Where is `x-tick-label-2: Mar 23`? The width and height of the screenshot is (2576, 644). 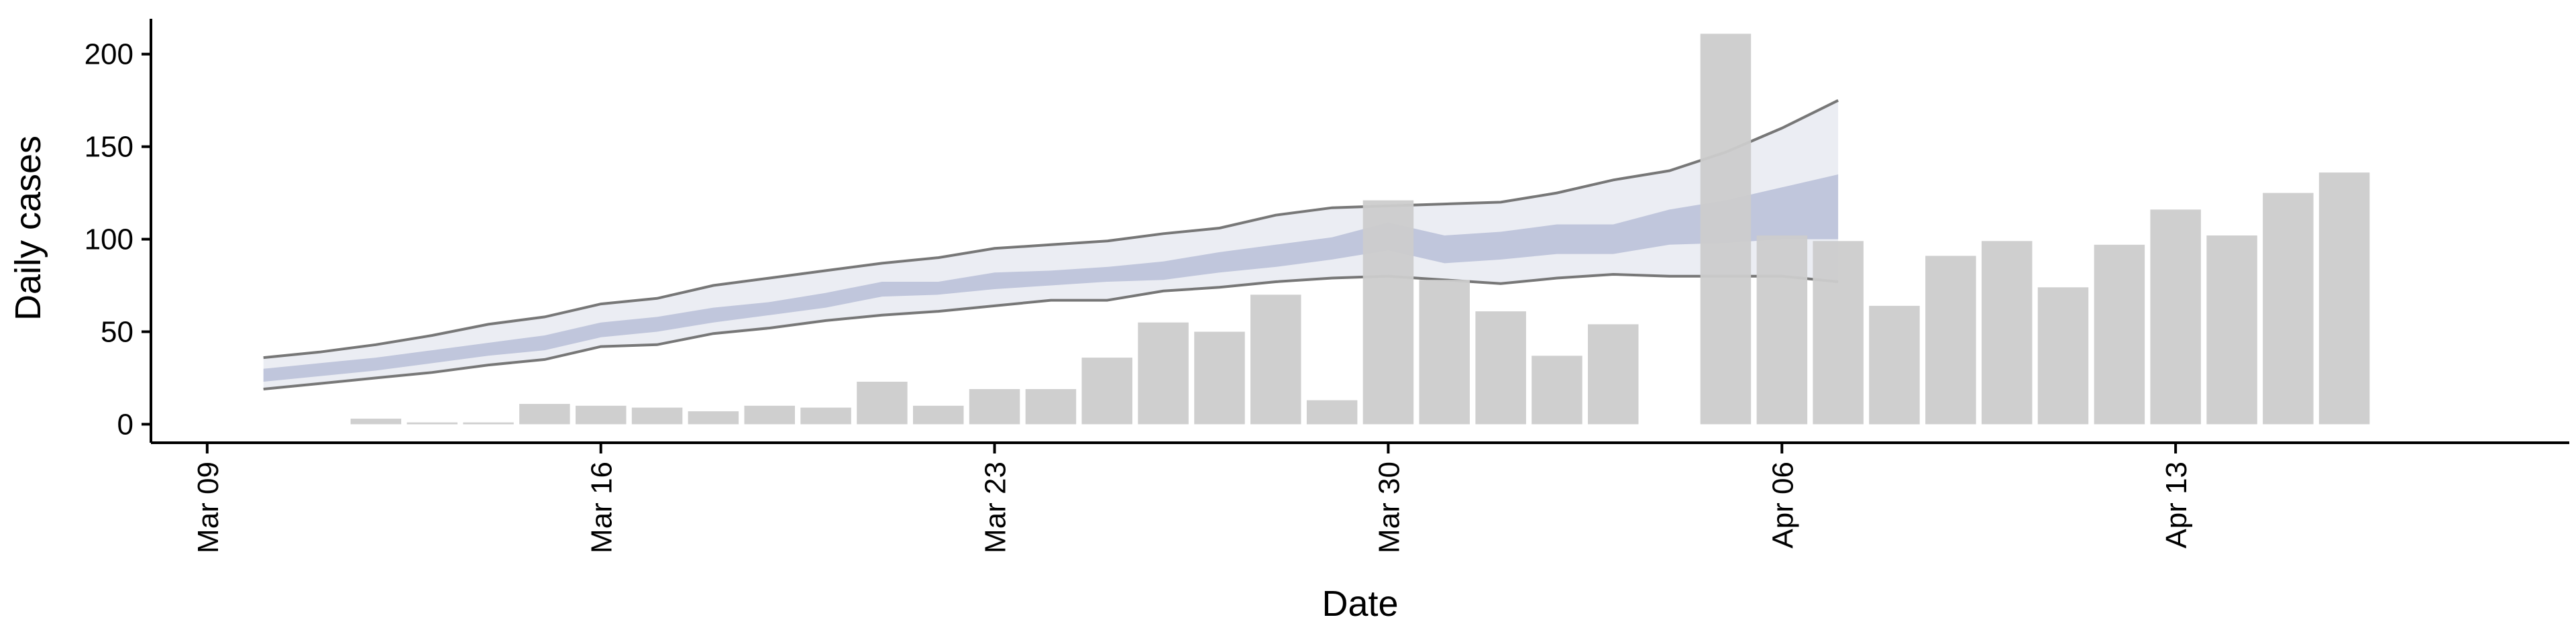 x-tick-label-2: Mar 23 is located at coordinates (995, 507).